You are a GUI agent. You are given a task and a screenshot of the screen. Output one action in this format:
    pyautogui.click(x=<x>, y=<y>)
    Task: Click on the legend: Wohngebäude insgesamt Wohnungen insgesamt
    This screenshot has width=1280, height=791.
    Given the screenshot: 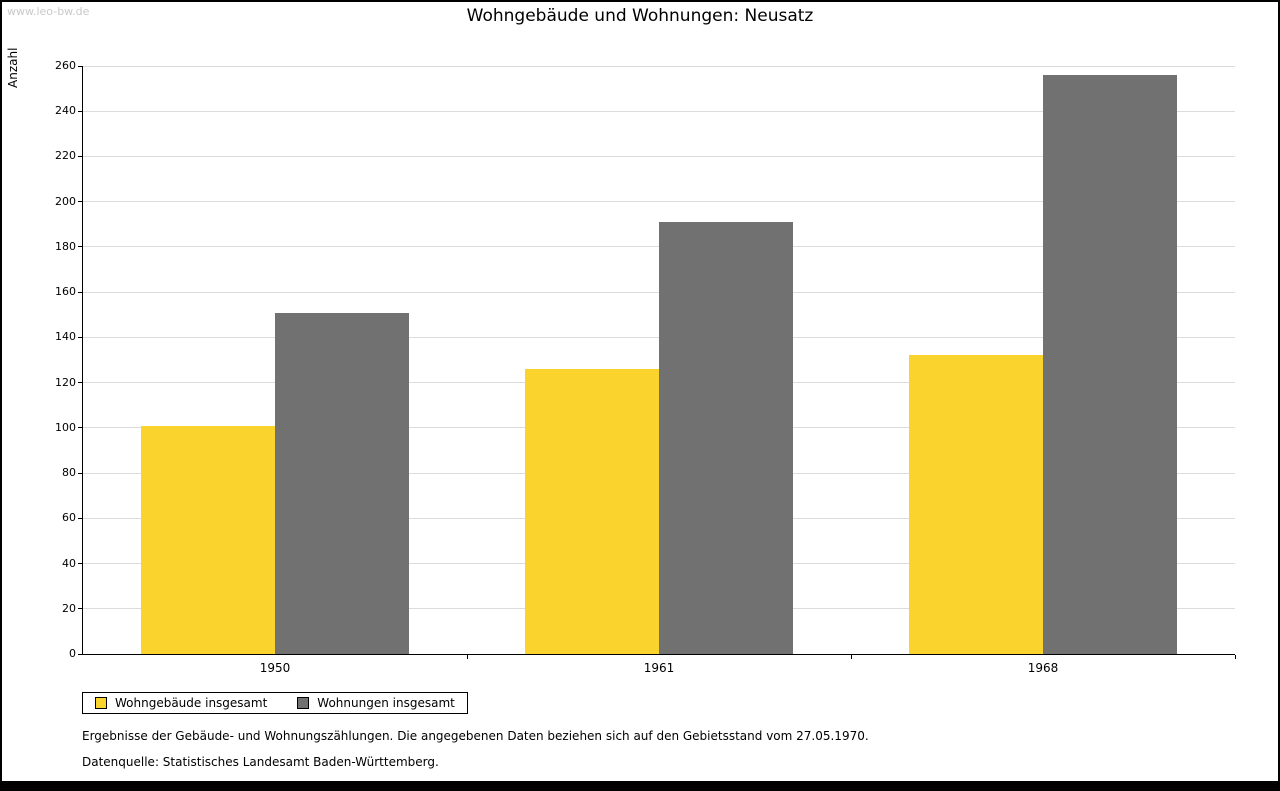 What is the action you would take?
    pyautogui.click(x=275, y=703)
    